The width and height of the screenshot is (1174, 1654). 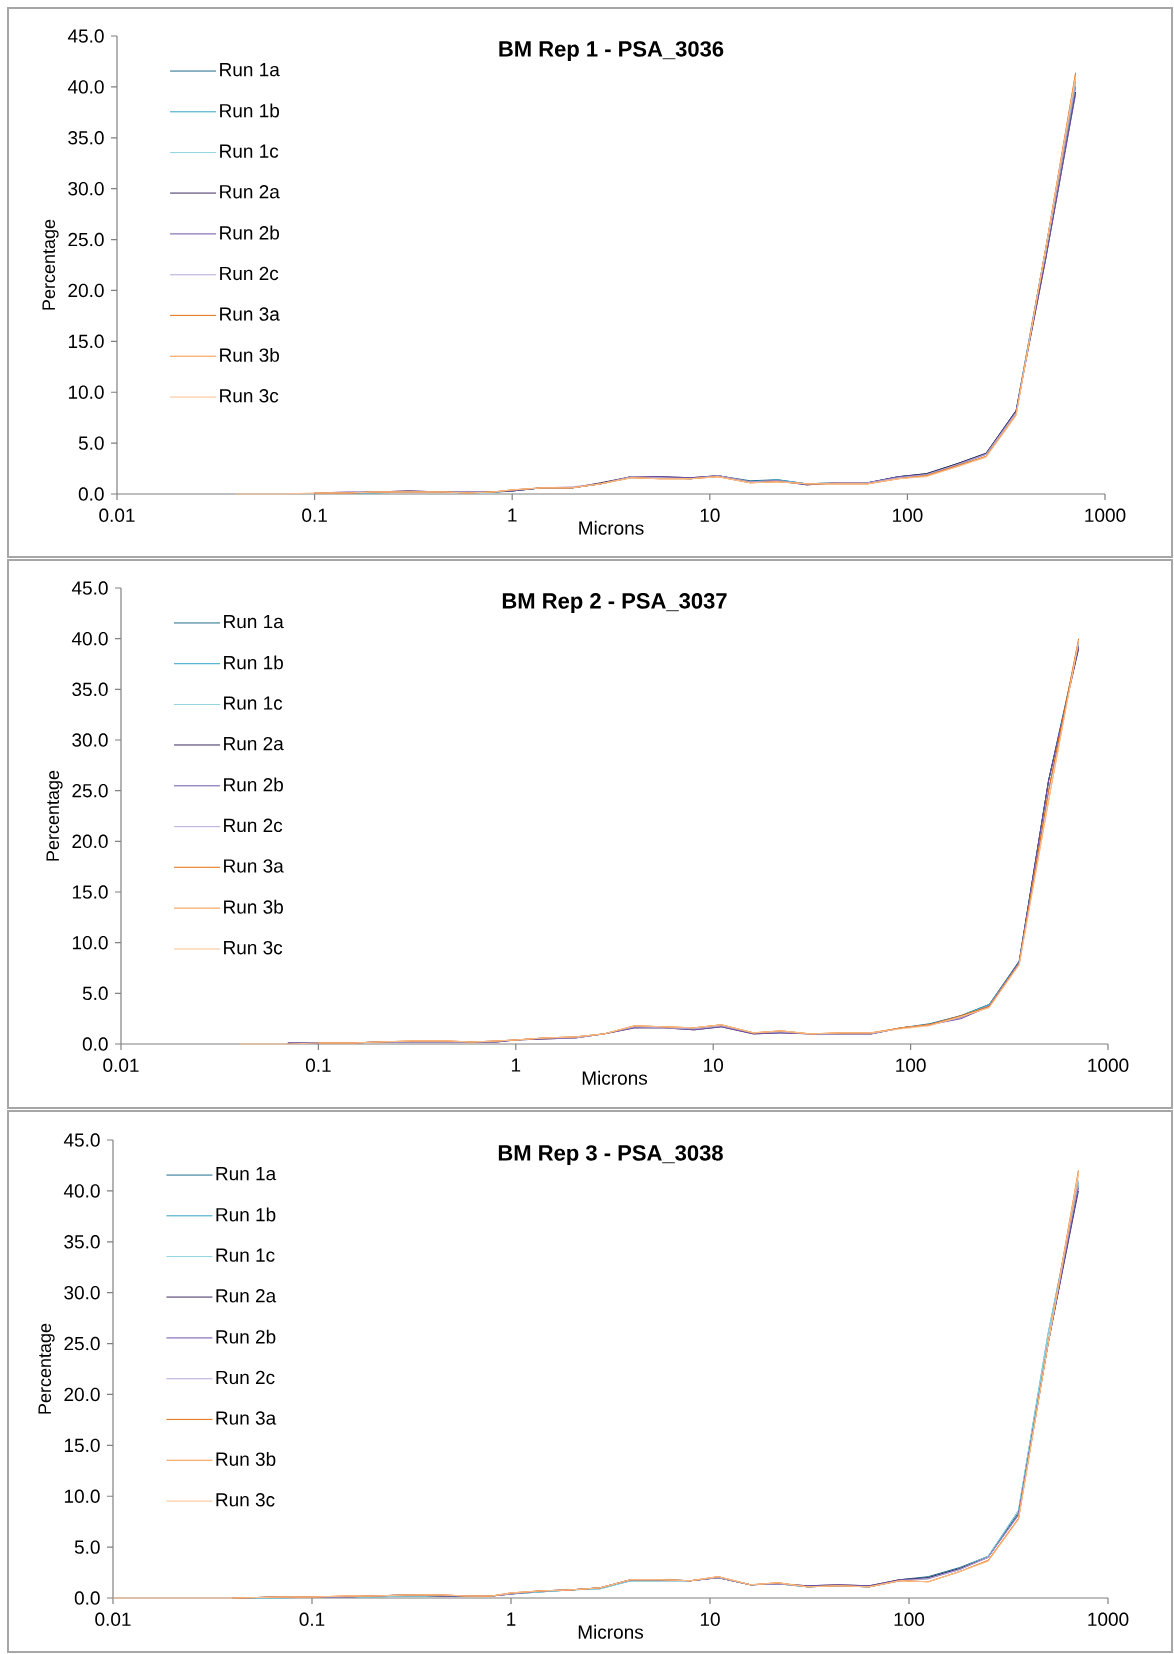 I want to click on chart-title: BM Rep 2 - PSA_3037, so click(x=614, y=603).